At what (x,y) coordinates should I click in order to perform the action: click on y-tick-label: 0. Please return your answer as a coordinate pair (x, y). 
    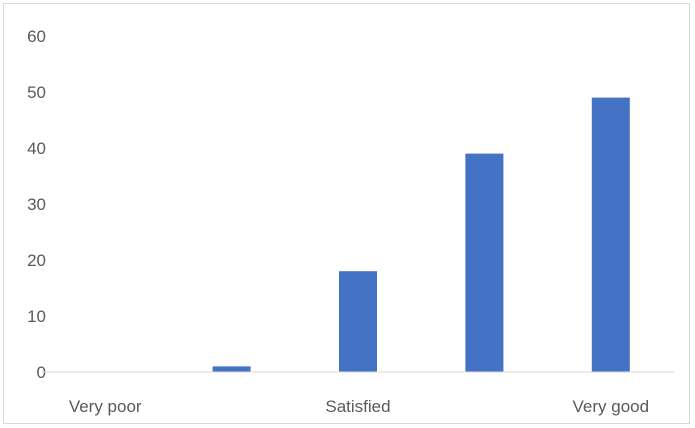
    Looking at the image, I should click on (41, 372).